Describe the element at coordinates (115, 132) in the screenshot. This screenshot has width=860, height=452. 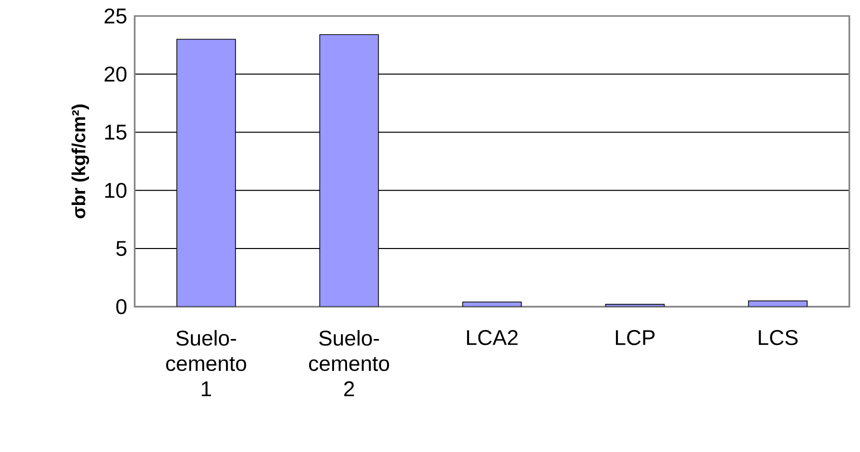
I see `y-tick-label: 15` at that location.